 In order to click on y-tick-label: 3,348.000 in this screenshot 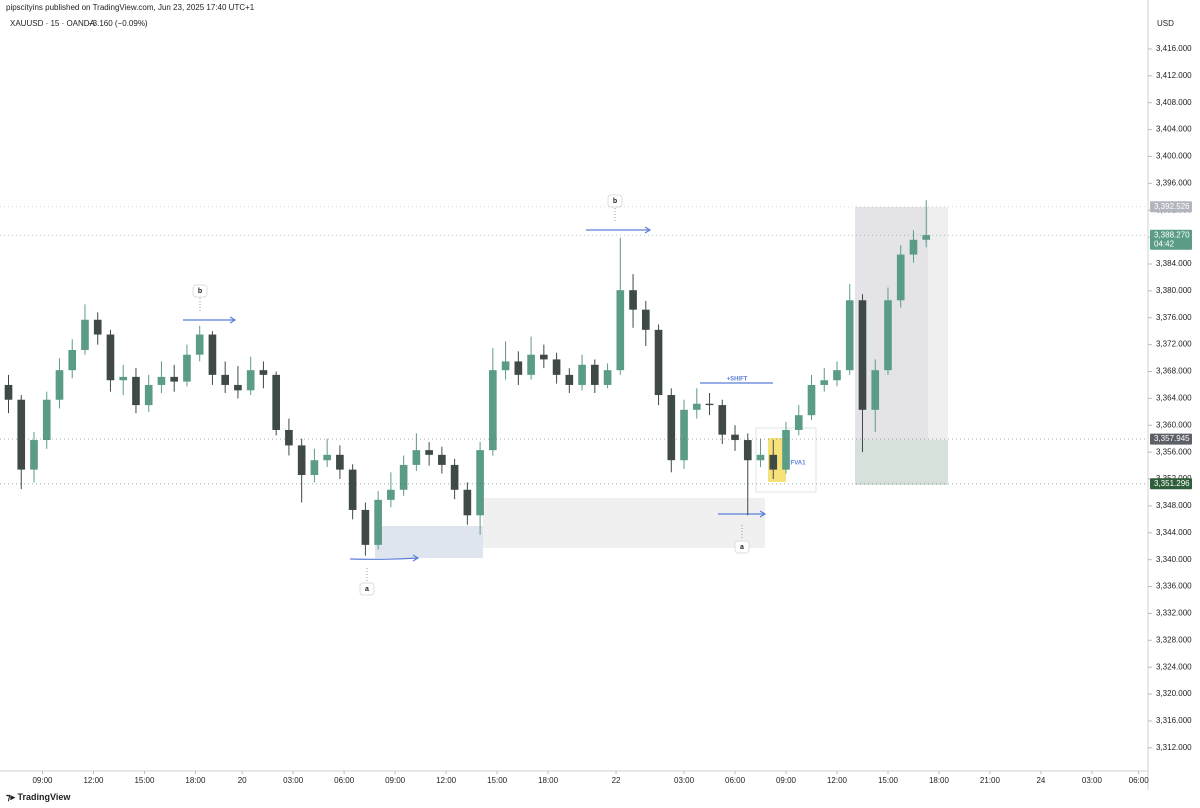, I will do `click(1174, 505)`.